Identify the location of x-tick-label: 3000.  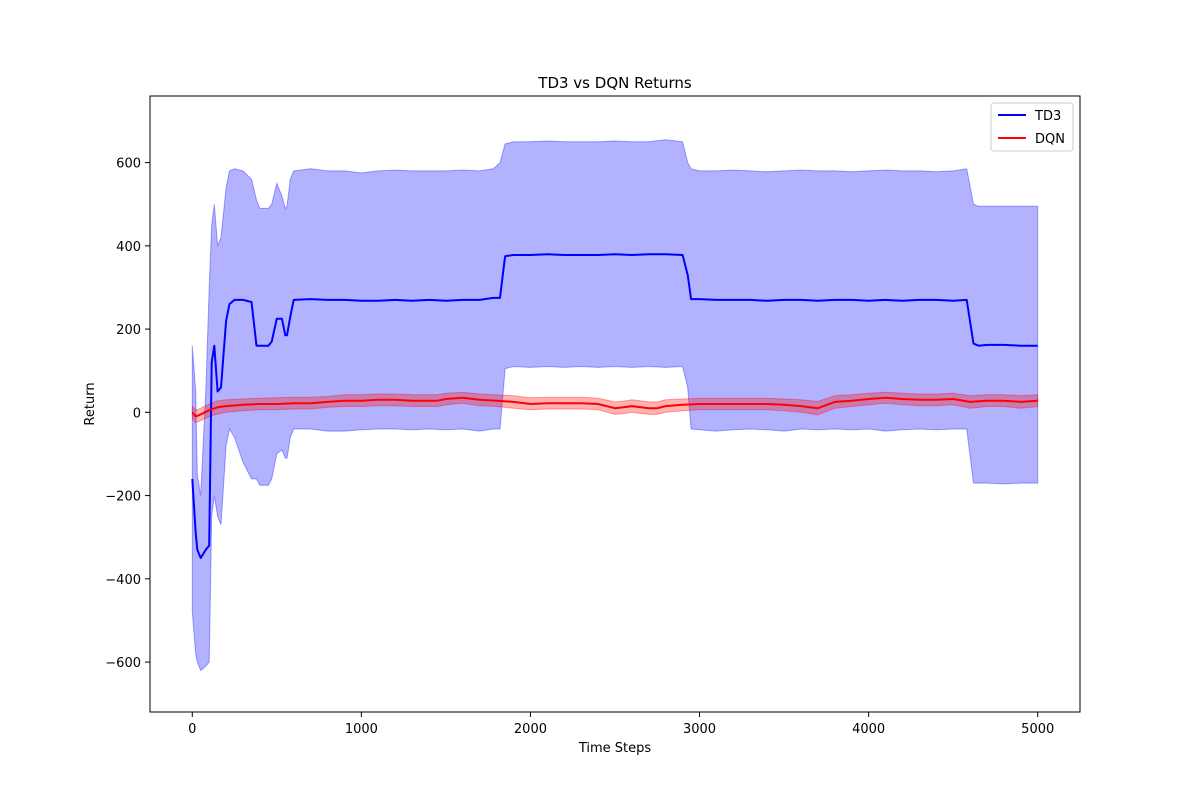
(699, 729).